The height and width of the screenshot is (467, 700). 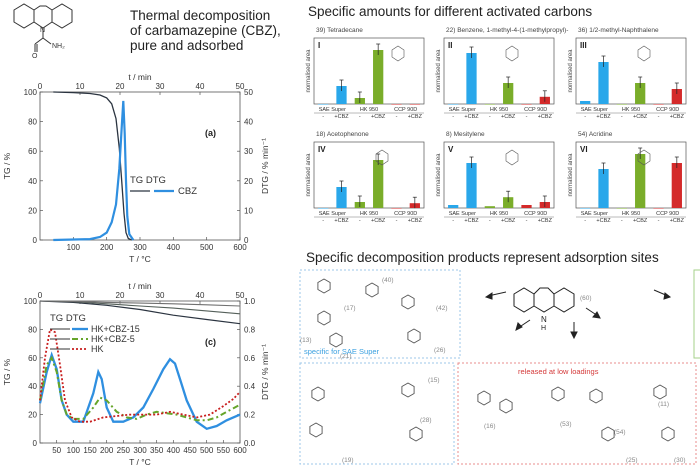 I want to click on bar-panel-title: 8) Mesitylene, so click(x=465, y=134).